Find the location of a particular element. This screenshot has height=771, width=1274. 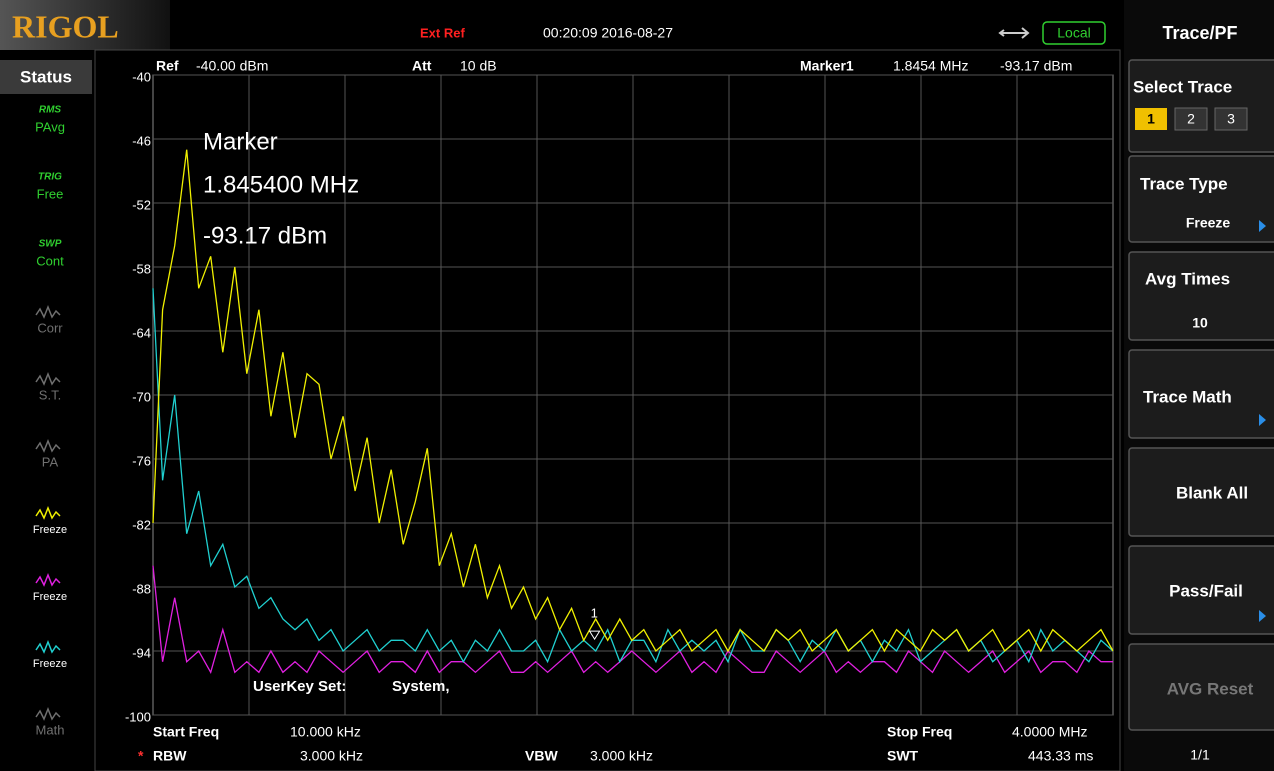

status-icon: TRIG is located at coordinates (50, 177).